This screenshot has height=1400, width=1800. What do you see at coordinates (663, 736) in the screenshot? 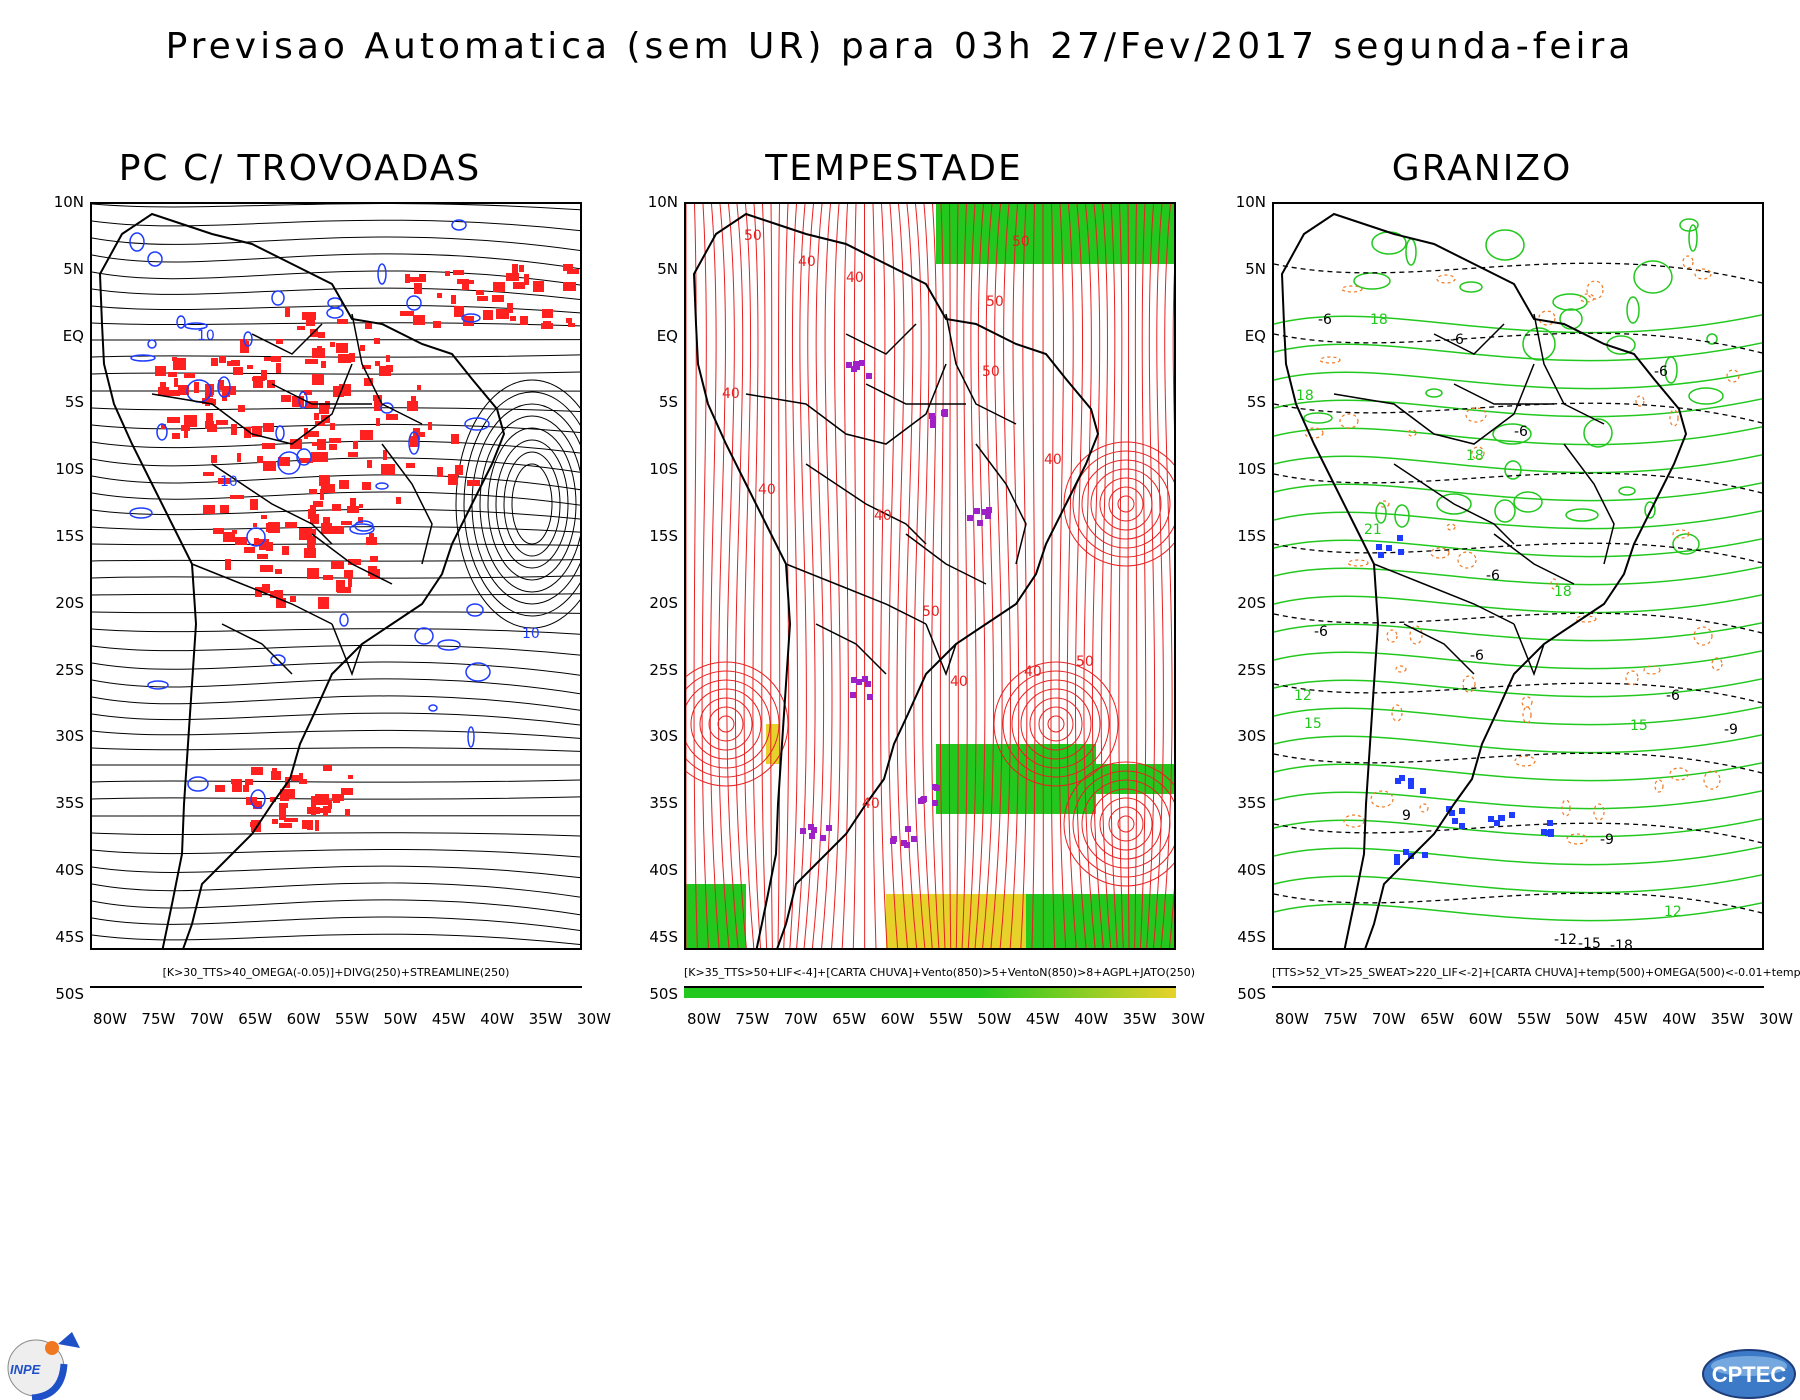
I see `latitude-label: 30S` at bounding box center [663, 736].